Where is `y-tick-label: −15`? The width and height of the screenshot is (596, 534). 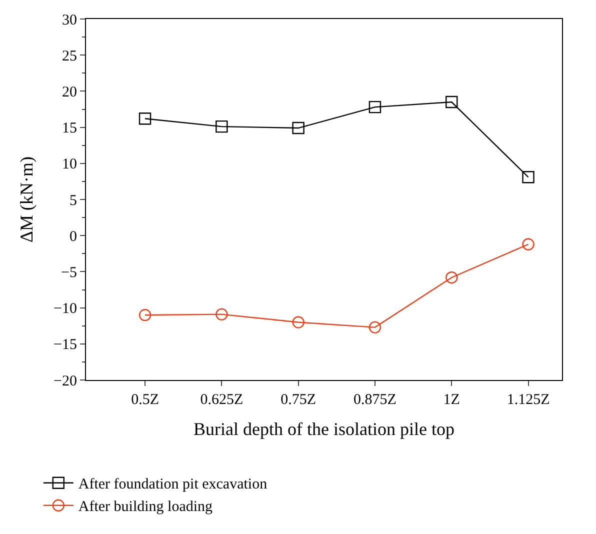
y-tick-label: −15 is located at coordinates (65, 345).